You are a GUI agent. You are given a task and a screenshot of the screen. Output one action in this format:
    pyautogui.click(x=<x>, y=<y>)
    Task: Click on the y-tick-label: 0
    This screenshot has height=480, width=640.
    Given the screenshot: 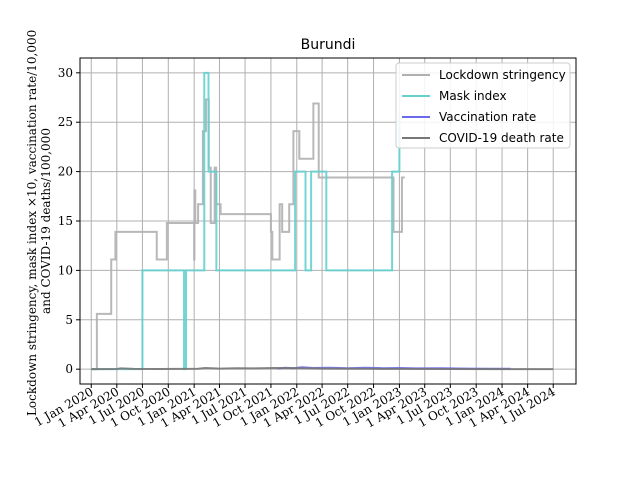 What is the action you would take?
    pyautogui.click(x=69, y=369)
    